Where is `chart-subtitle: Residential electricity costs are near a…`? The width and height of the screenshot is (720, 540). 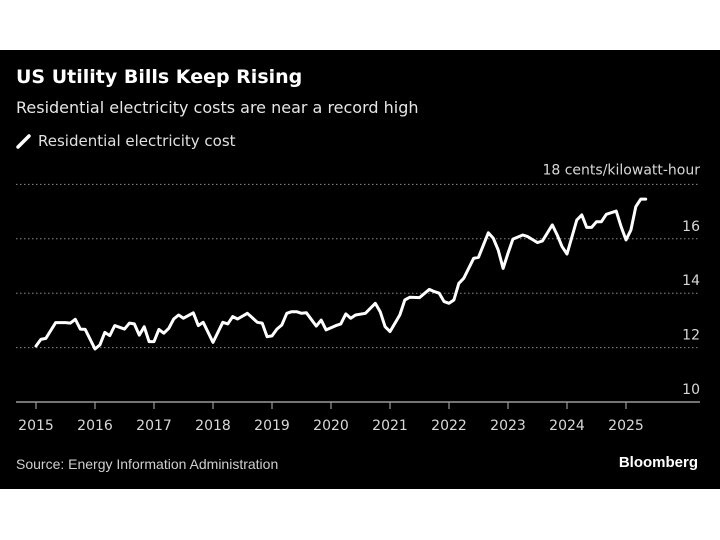 chart-subtitle: Residential electricity costs are near a… is located at coordinates (217, 107).